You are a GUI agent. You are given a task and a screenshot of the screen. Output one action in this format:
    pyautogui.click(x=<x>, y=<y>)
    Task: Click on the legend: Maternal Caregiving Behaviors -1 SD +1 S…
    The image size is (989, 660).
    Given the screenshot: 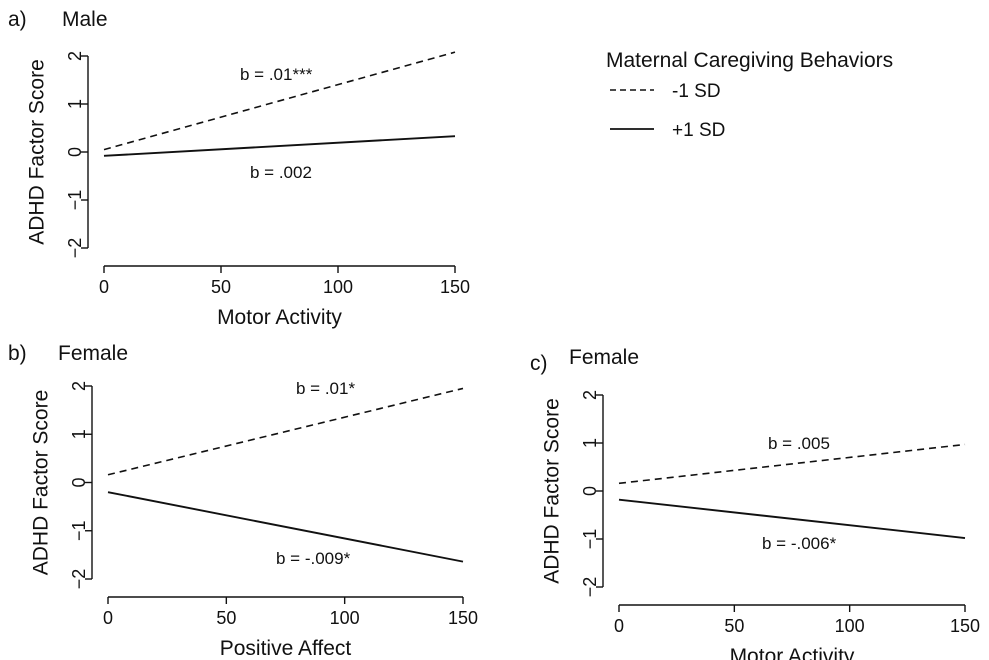 What is the action you would take?
    pyautogui.click(x=749, y=95)
    